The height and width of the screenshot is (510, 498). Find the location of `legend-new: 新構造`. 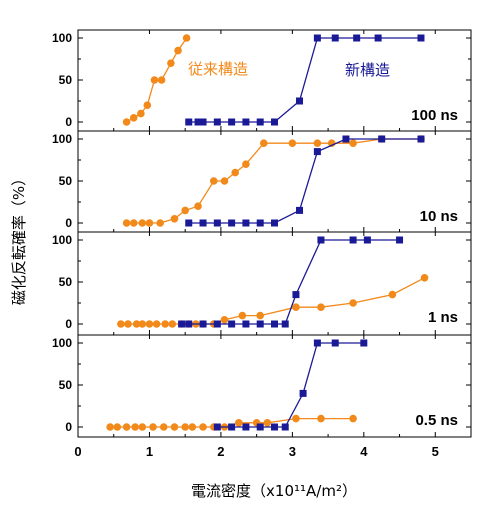

legend-new: 新構造 is located at coordinates (367, 70).